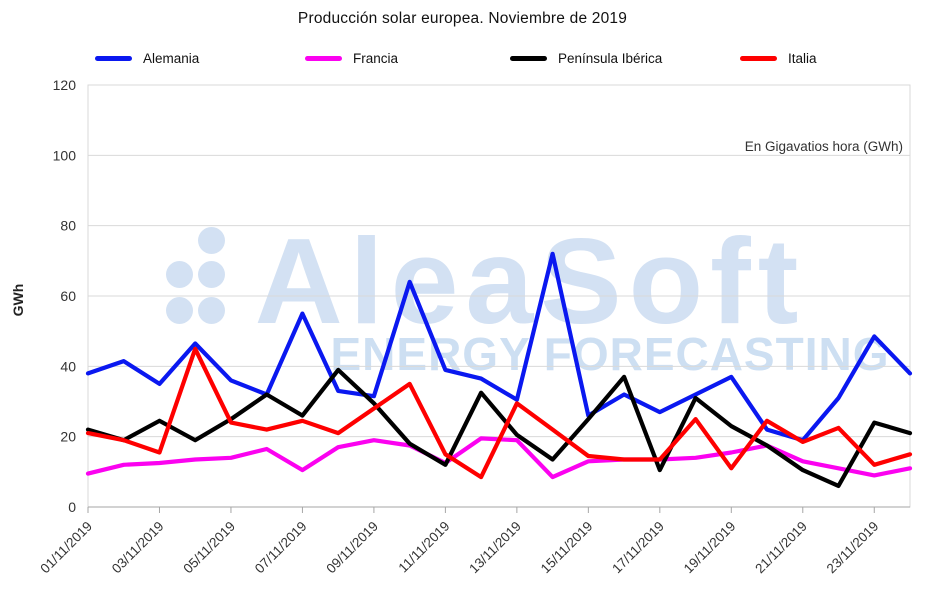  What do you see at coordinates (638, 548) in the screenshot?
I see `x-tick-label: 17/11/2019` at bounding box center [638, 548].